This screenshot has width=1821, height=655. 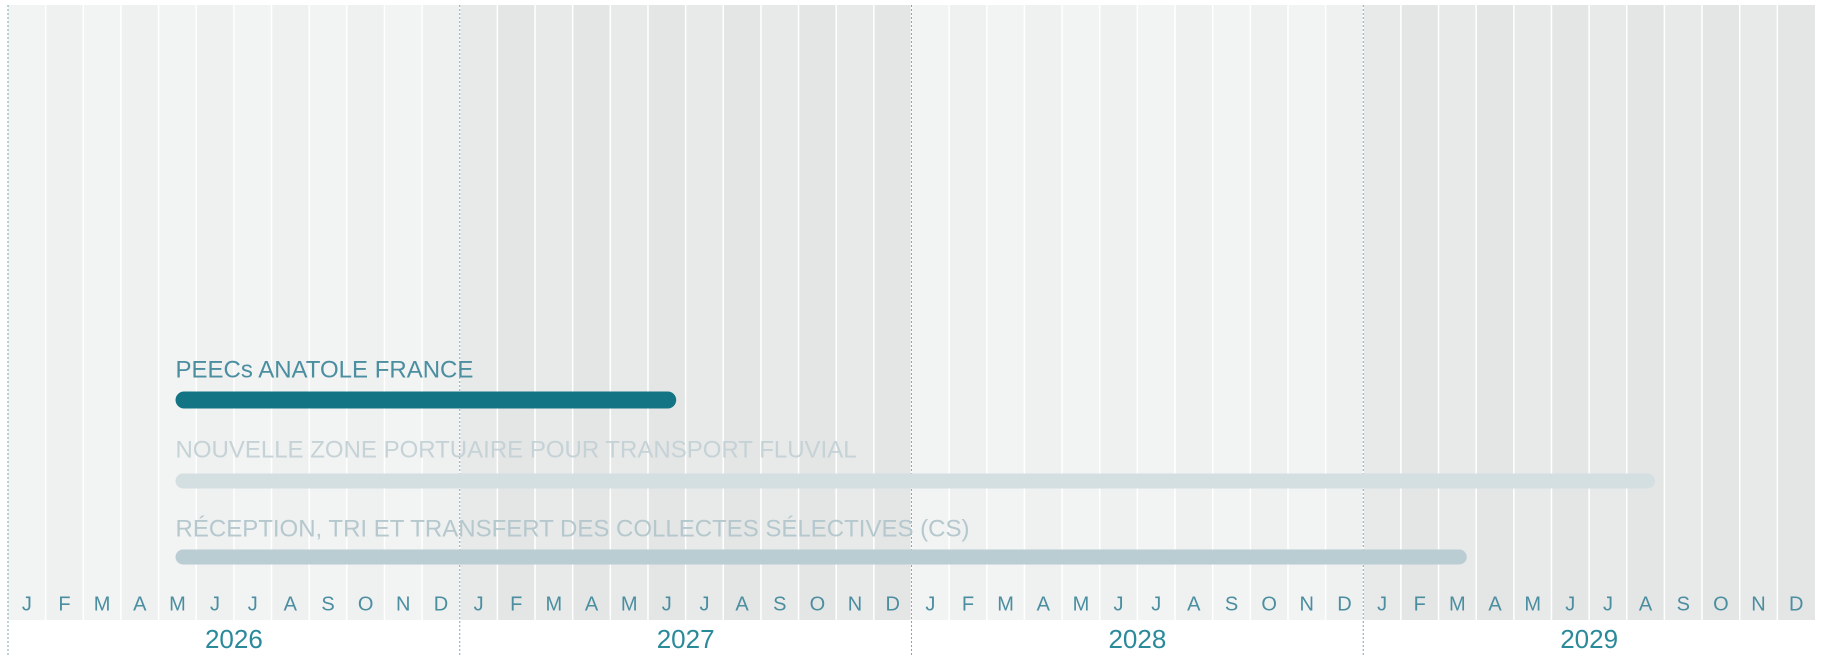 I want to click on task-label: PEECs ANATOLE FRANCE, so click(x=325, y=369).